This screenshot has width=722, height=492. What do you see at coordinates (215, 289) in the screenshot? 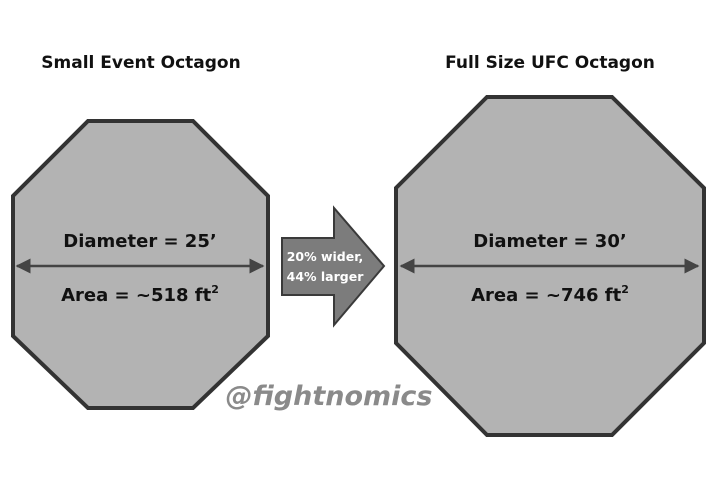
I see `small-area-exponent: 2` at bounding box center [215, 289].